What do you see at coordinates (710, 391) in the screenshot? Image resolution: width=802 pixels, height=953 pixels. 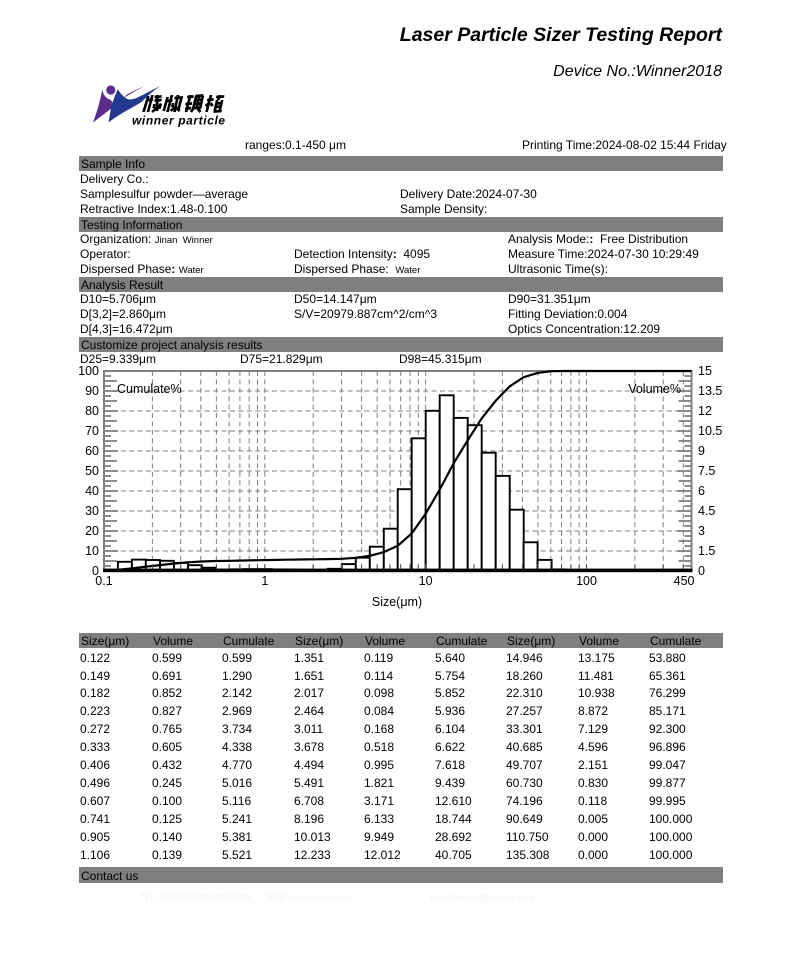 I see `svg-text: 13.5` at bounding box center [710, 391].